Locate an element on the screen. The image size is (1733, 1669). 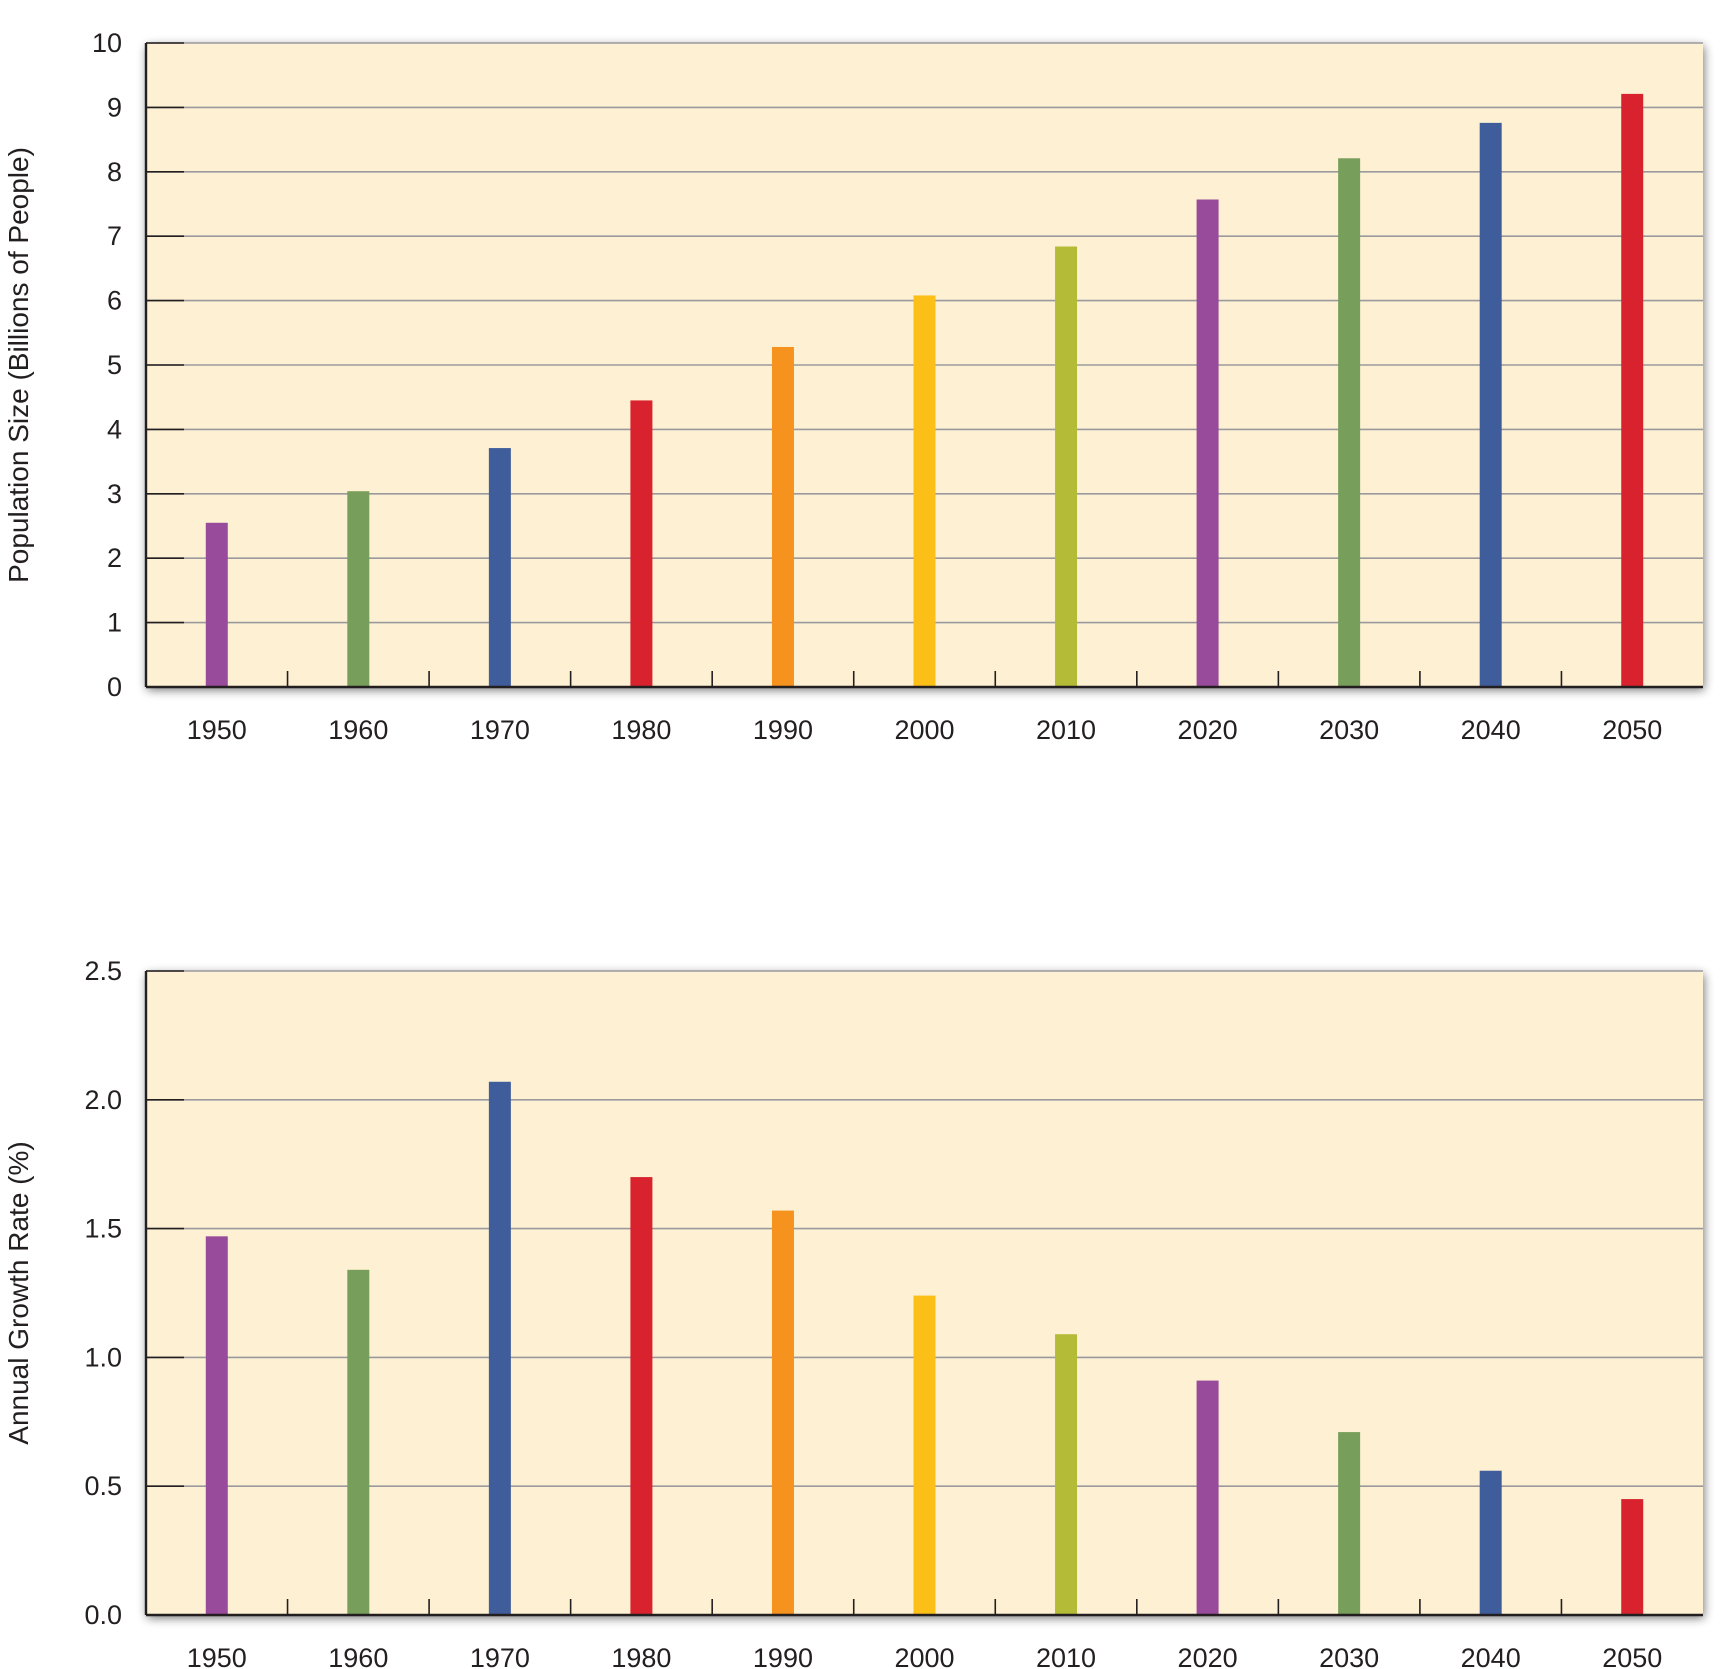
y-tick-label: 6 is located at coordinates (114, 301).